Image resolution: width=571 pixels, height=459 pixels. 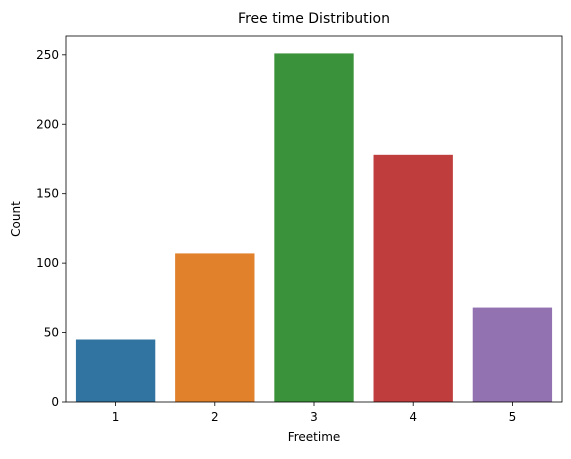 I want to click on y-tick-label: 250, so click(x=47, y=55).